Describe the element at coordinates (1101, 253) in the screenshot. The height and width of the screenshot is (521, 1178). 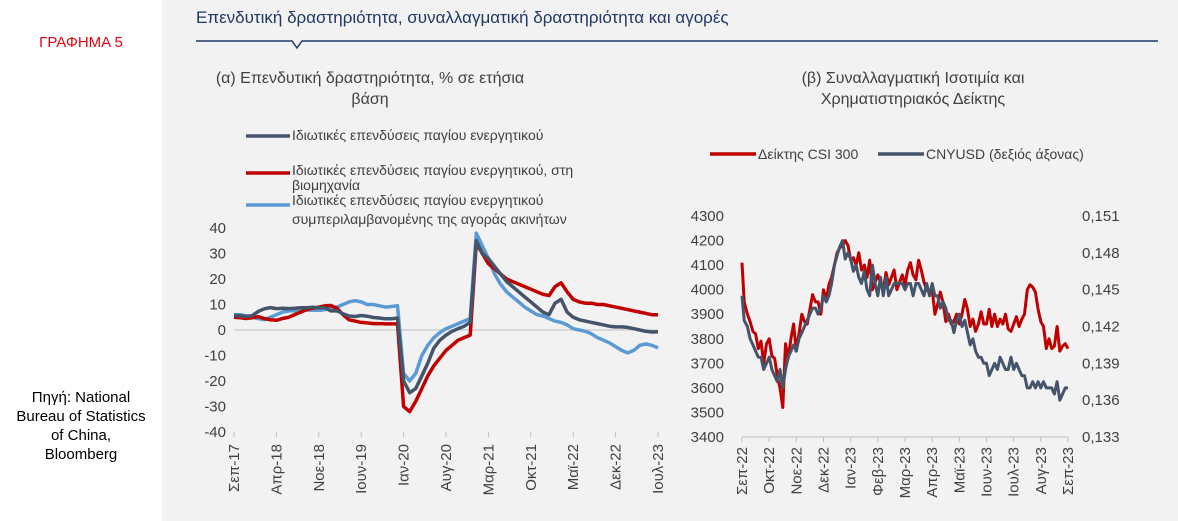
I see `chart-b-ytick-right: 0,148` at that location.